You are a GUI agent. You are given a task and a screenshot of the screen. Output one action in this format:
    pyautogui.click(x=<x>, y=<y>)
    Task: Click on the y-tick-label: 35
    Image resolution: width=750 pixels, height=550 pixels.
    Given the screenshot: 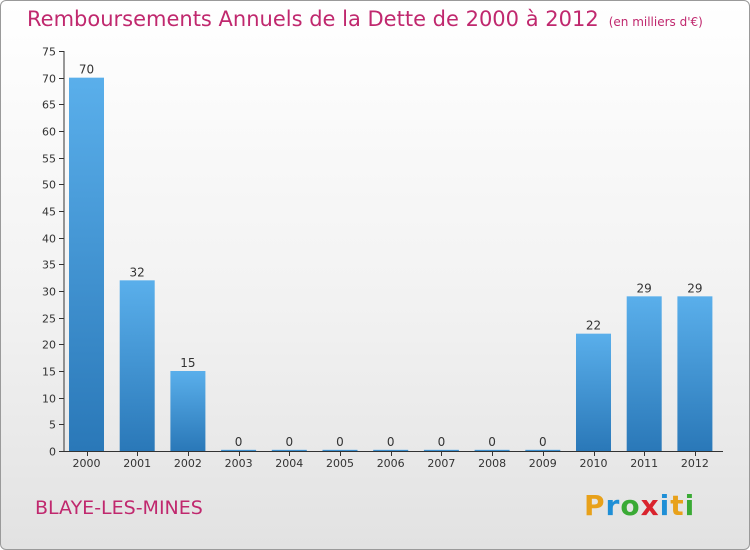 What is the action you would take?
    pyautogui.click(x=49, y=265)
    